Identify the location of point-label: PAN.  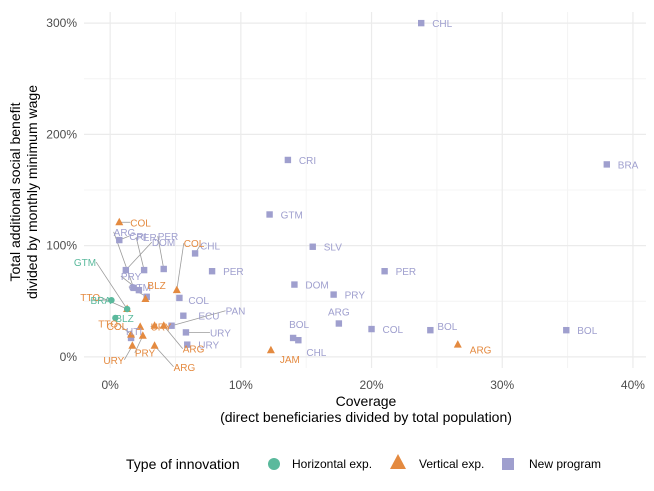
(236, 312).